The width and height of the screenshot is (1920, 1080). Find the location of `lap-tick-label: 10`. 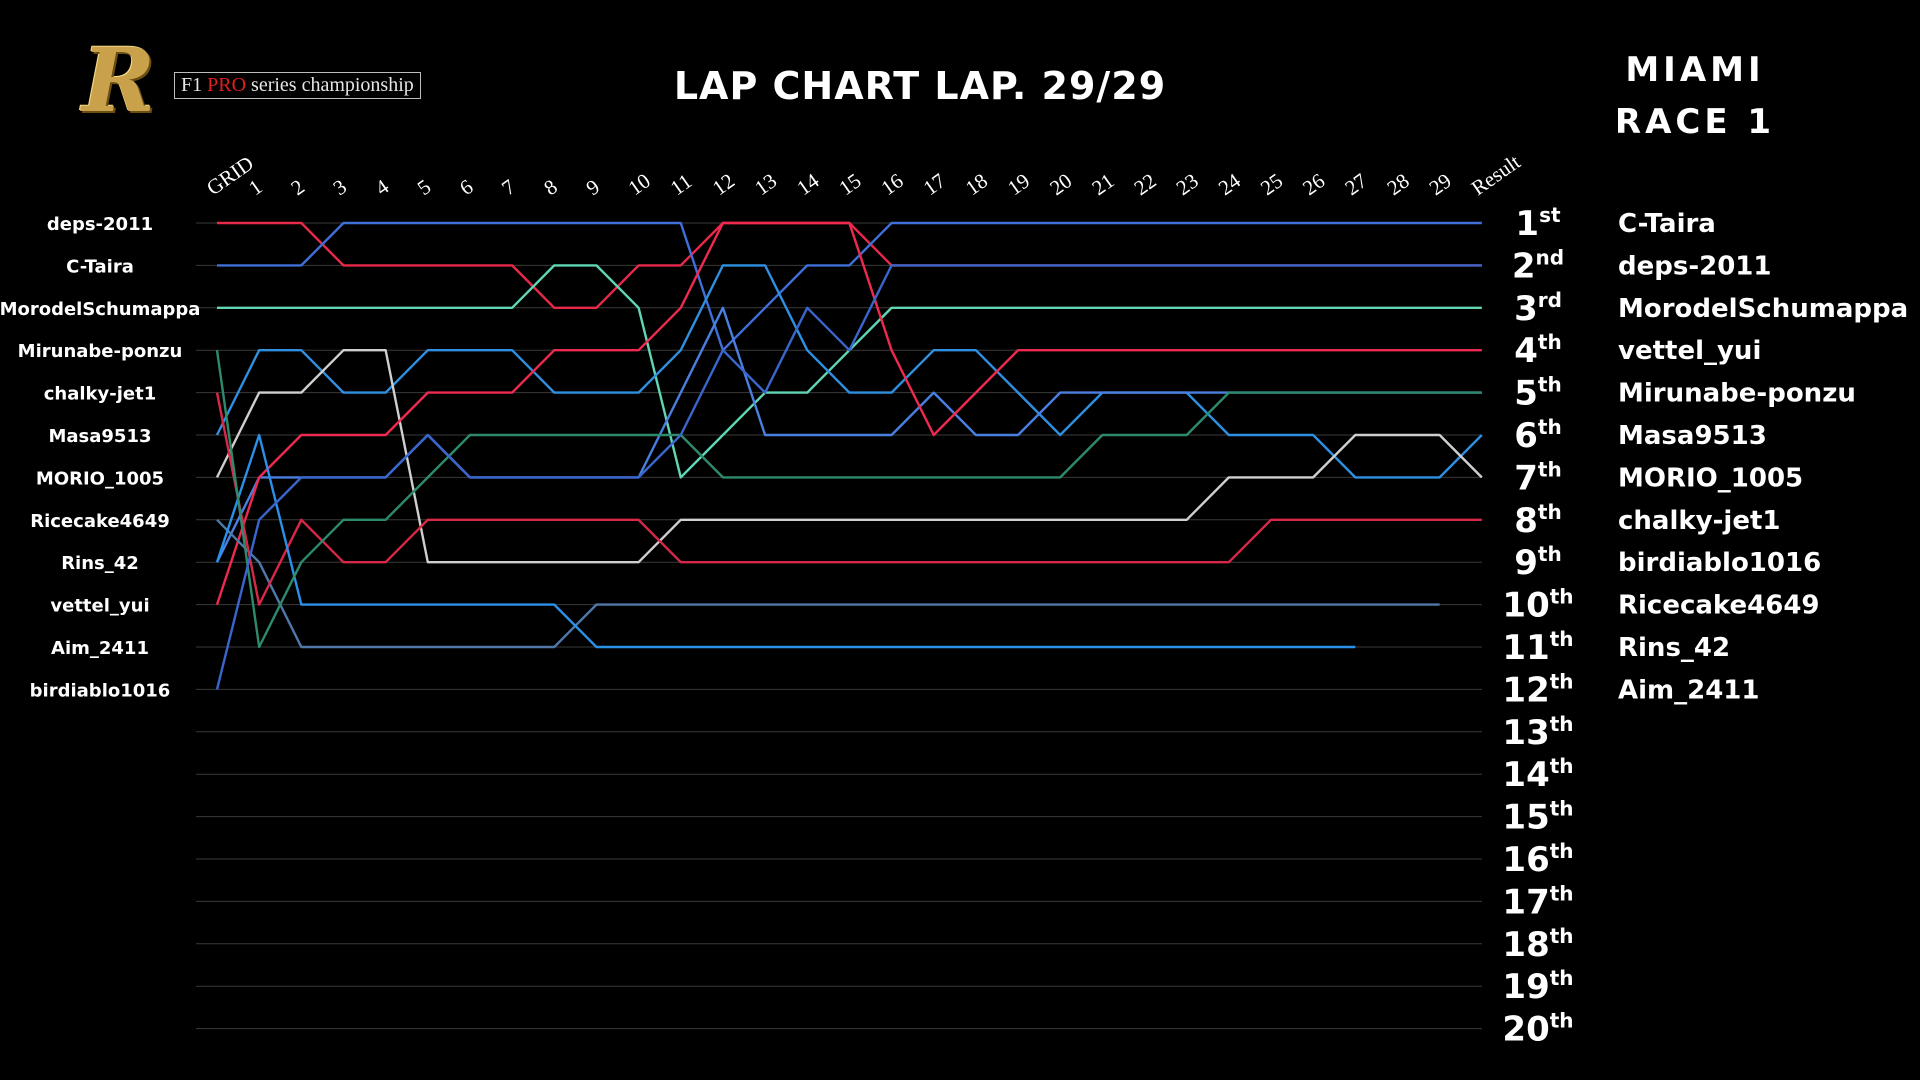

lap-tick-label: 10 is located at coordinates (639, 184).